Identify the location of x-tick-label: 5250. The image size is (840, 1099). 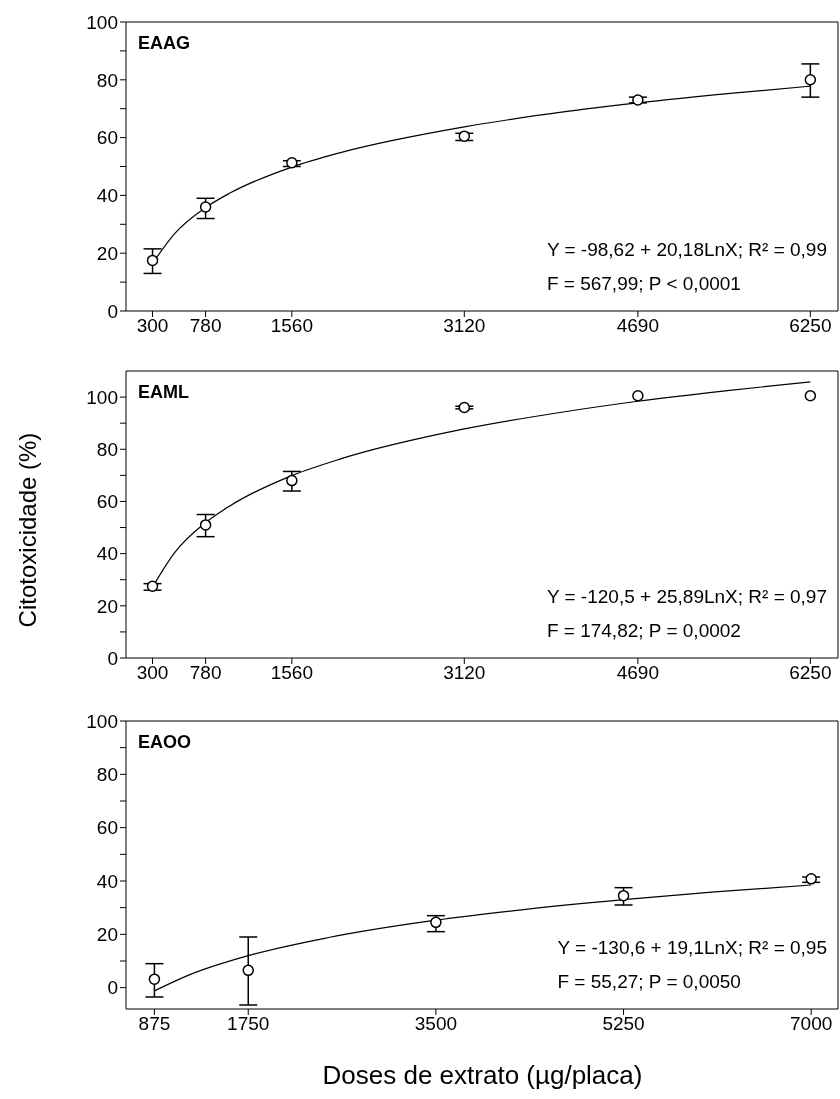
(623, 1024).